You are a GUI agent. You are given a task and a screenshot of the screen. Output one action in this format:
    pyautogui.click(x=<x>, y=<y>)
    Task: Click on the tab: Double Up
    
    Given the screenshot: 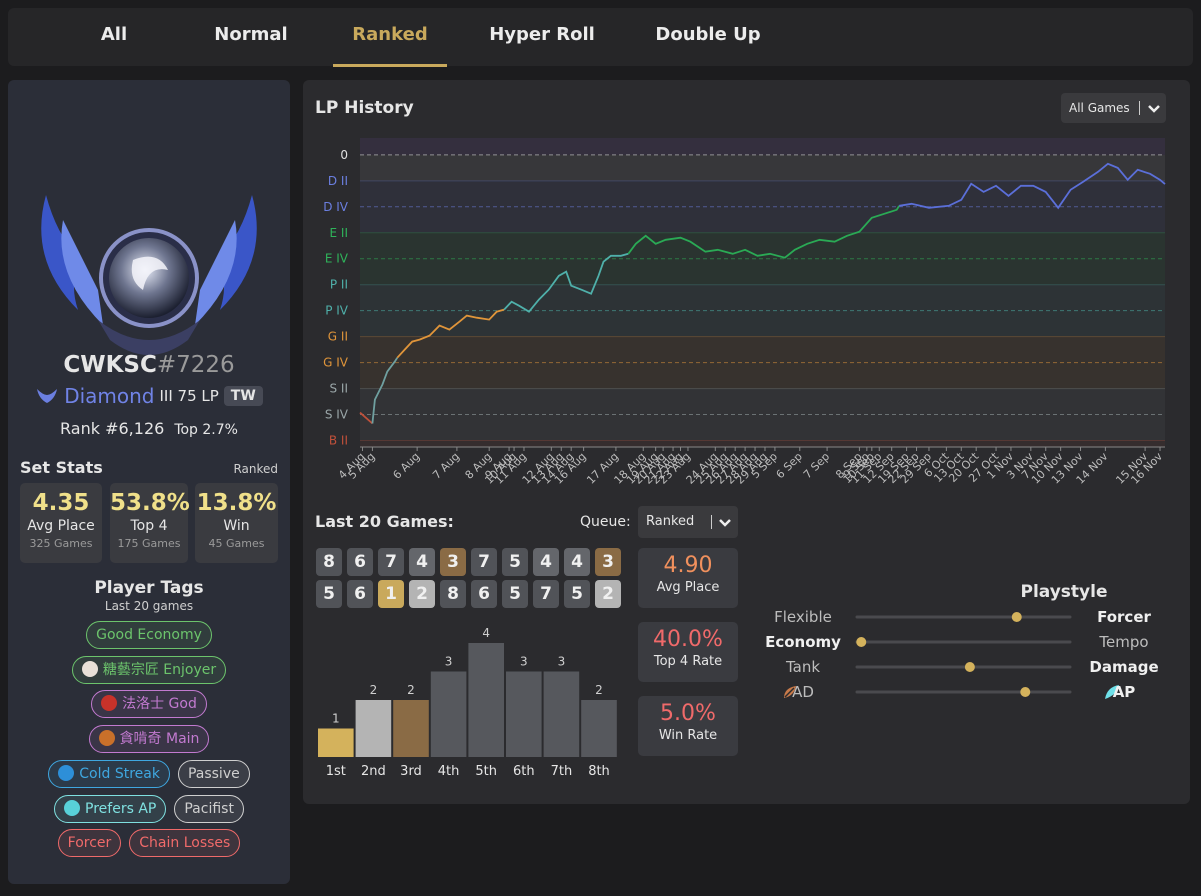 What is the action you would take?
    pyautogui.click(x=708, y=34)
    